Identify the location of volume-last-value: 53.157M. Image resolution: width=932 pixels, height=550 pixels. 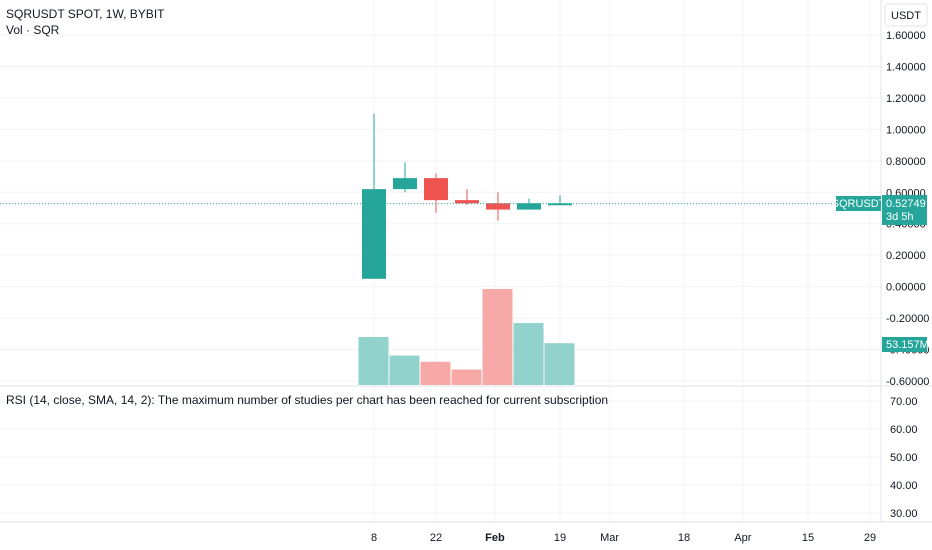
(907, 345).